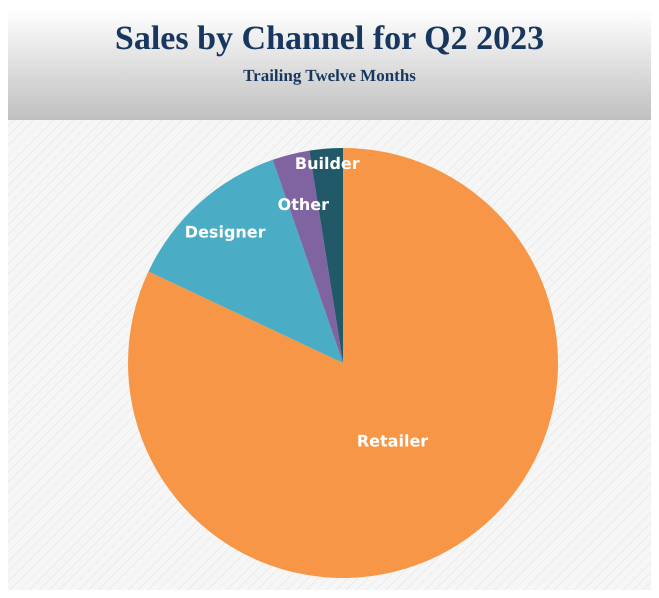 The width and height of the screenshot is (659, 598). What do you see at coordinates (329, 76) in the screenshot?
I see `chart-subtitle: Trailing Twelve Months` at bounding box center [329, 76].